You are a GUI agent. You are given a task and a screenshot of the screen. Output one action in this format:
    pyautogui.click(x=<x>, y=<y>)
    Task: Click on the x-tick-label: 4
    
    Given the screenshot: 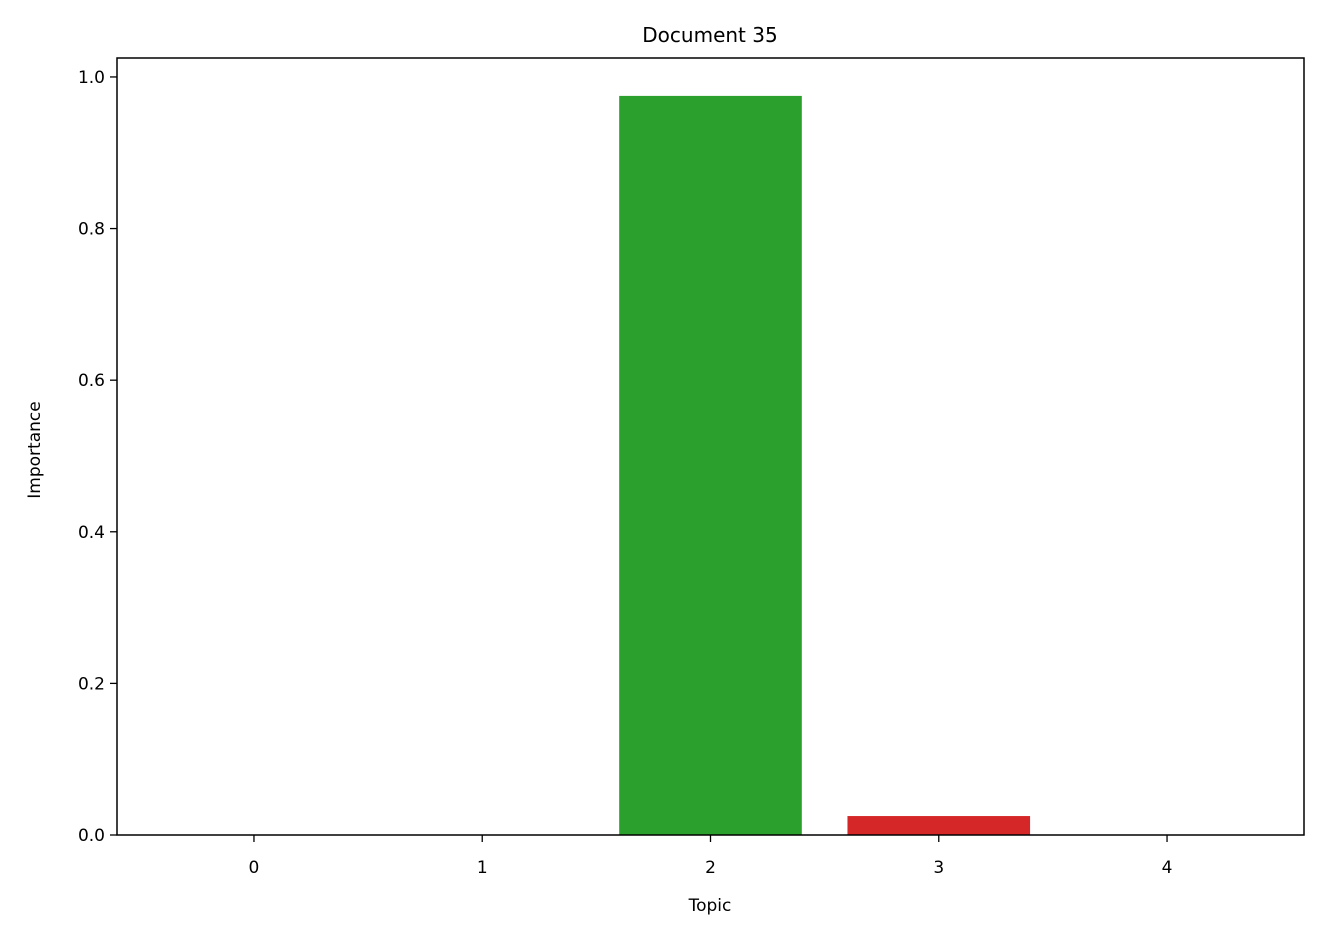 What is the action you would take?
    pyautogui.click(x=1167, y=868)
    